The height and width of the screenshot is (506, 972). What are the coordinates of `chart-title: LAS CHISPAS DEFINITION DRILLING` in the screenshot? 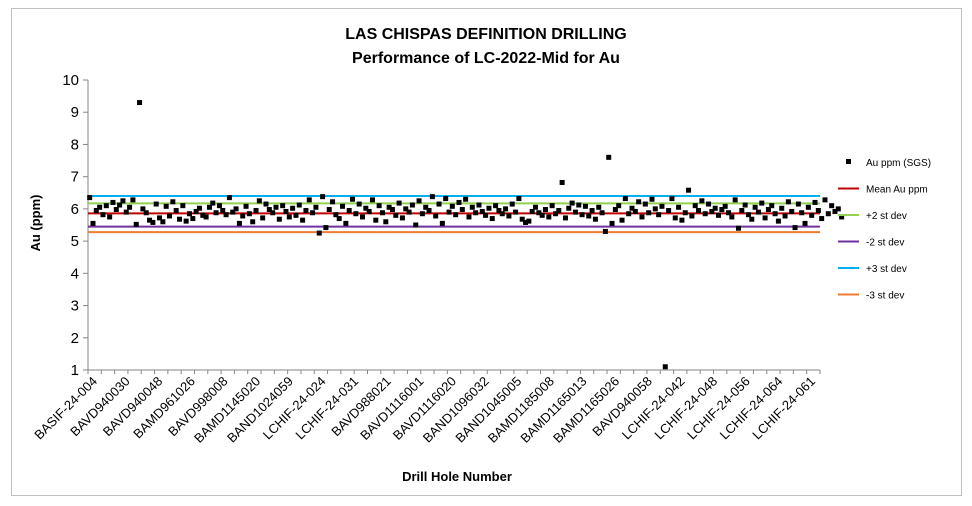 It's located at (485, 34).